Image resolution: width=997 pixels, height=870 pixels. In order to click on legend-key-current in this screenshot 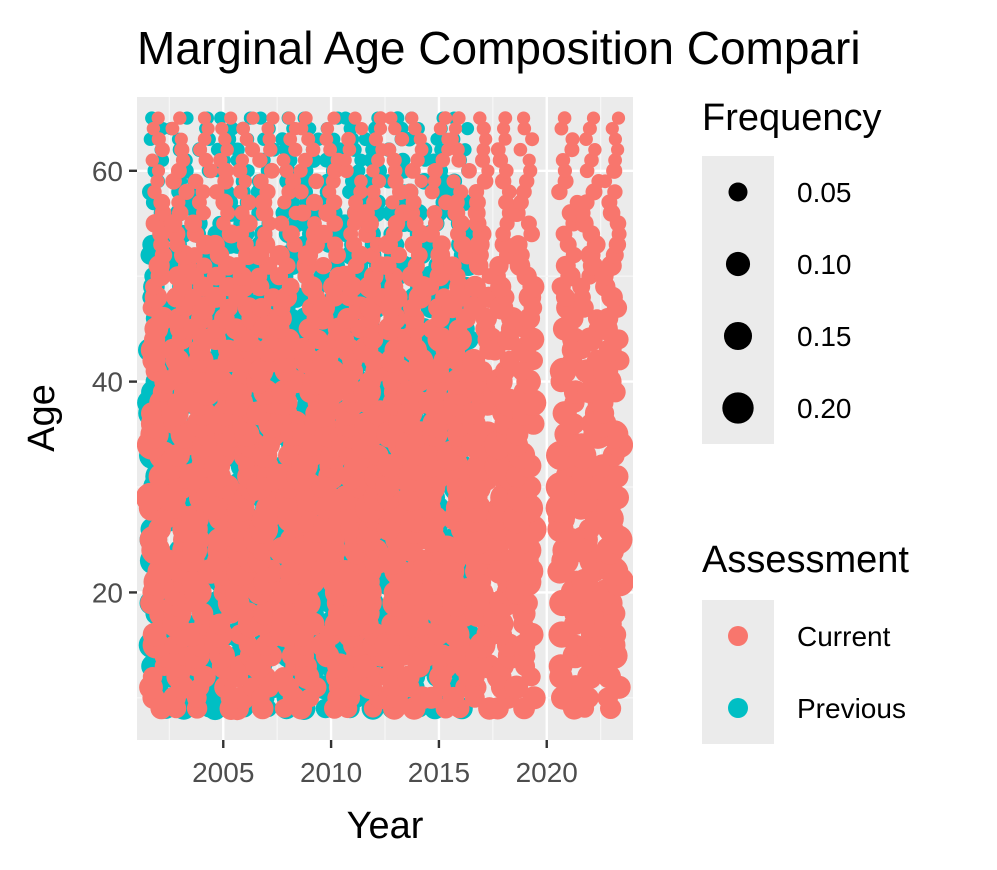, I will do `click(738, 636)`.